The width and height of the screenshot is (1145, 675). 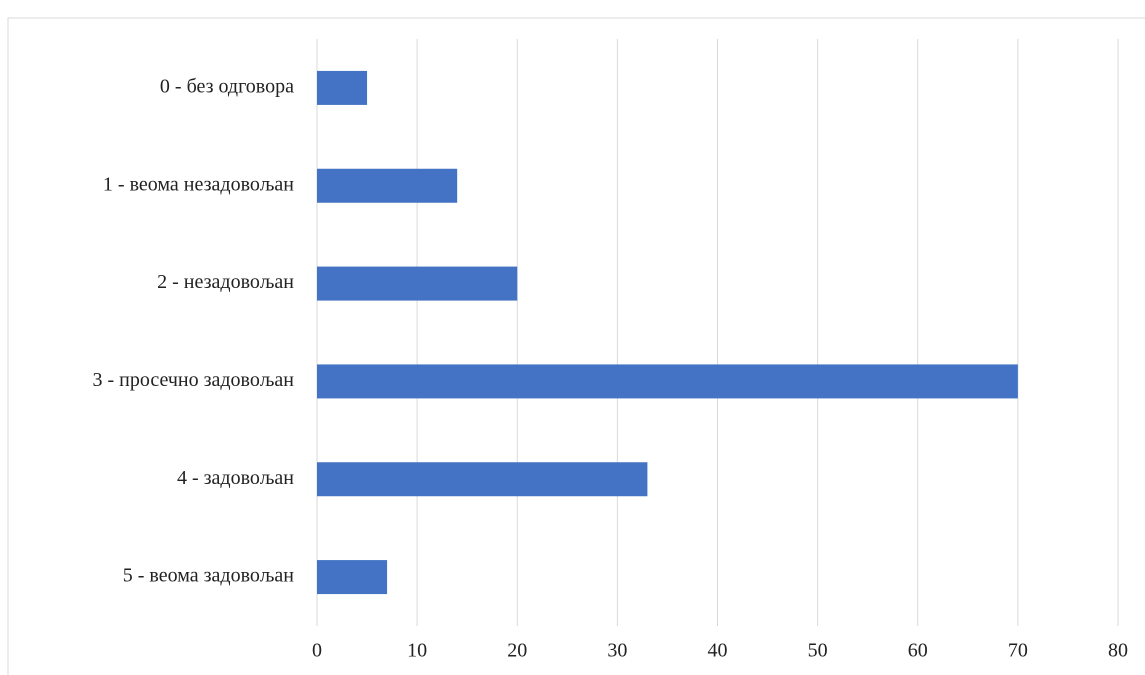 I want to click on x-tick-label: 30, so click(x=617, y=651).